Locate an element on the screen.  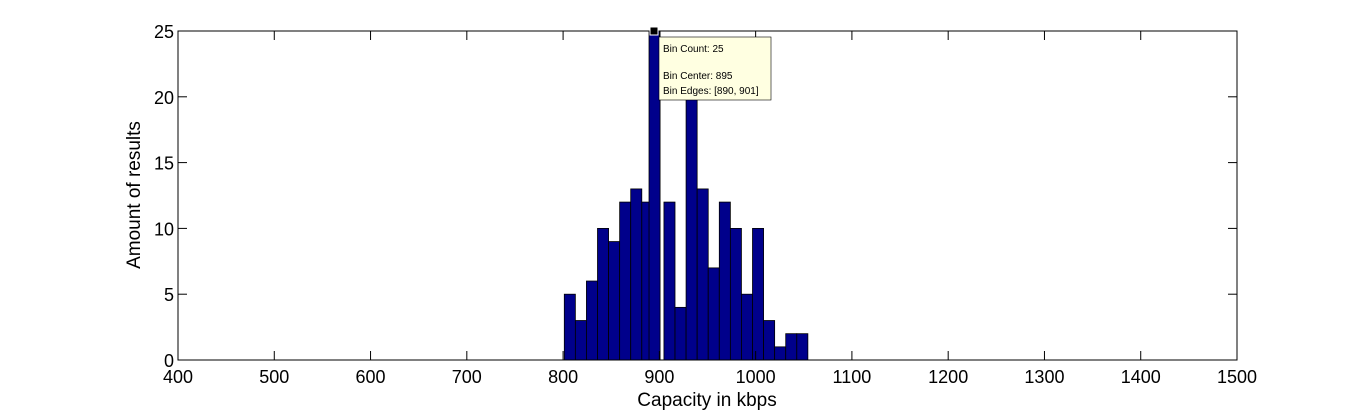
x-tick-label: 900 is located at coordinates (659, 377).